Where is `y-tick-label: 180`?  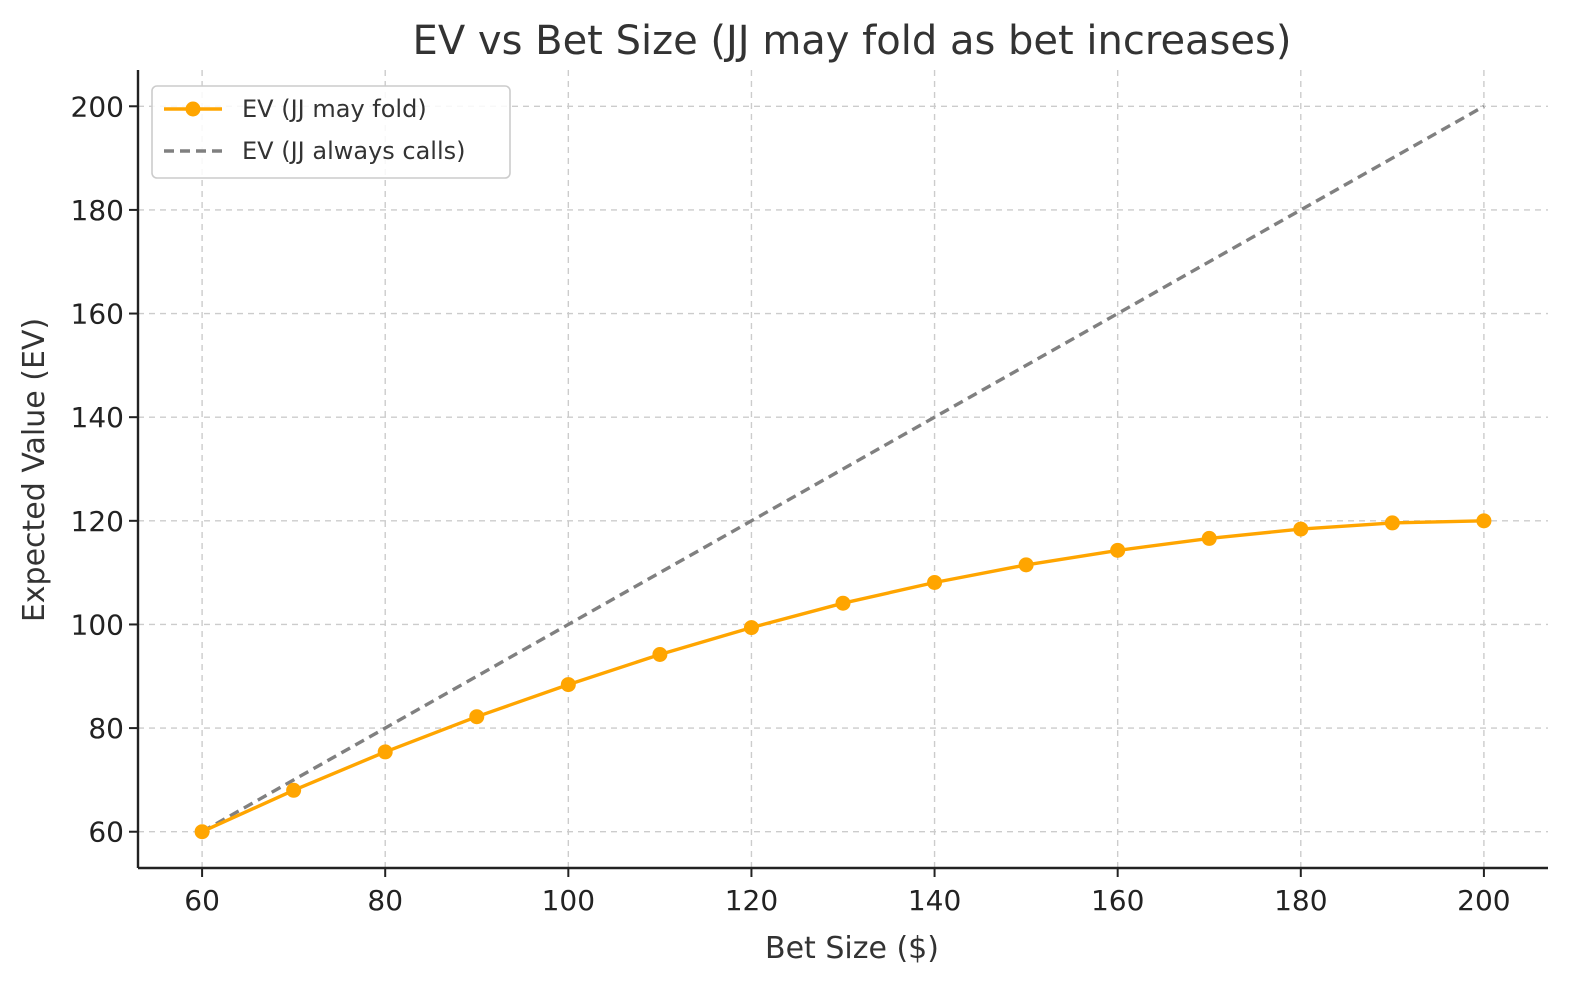 y-tick-label: 180 is located at coordinates (97, 210).